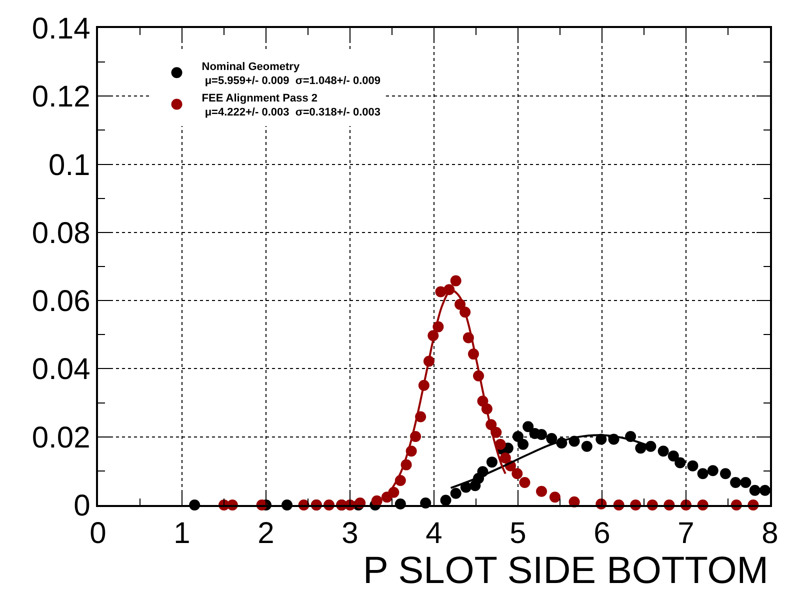 The height and width of the screenshot is (600, 790). What do you see at coordinates (770, 533) in the screenshot?
I see `x-tick-label: 8` at bounding box center [770, 533].